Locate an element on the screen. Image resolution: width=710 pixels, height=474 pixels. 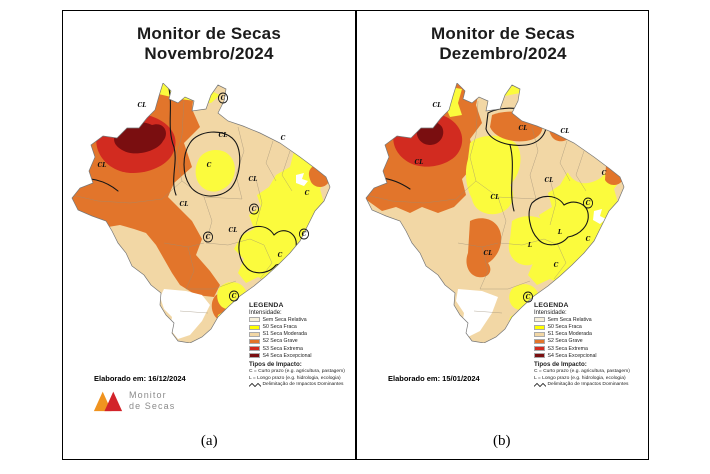
elaborated-date-a: Elaborado em: 16/12/2024 is located at coordinates (140, 378).